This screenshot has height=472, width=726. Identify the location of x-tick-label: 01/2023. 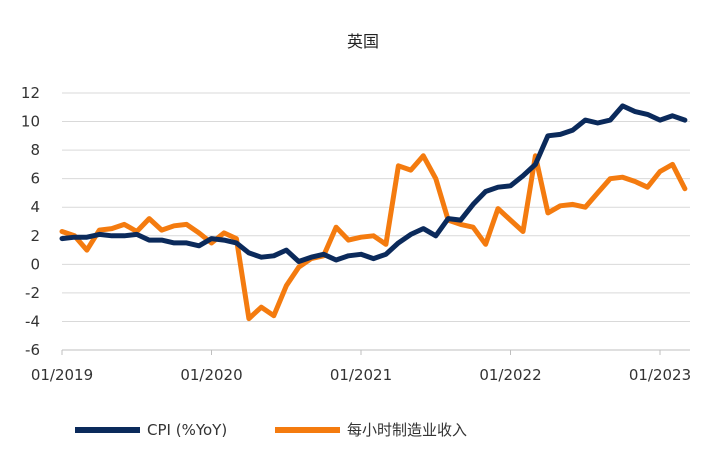
(660, 375).